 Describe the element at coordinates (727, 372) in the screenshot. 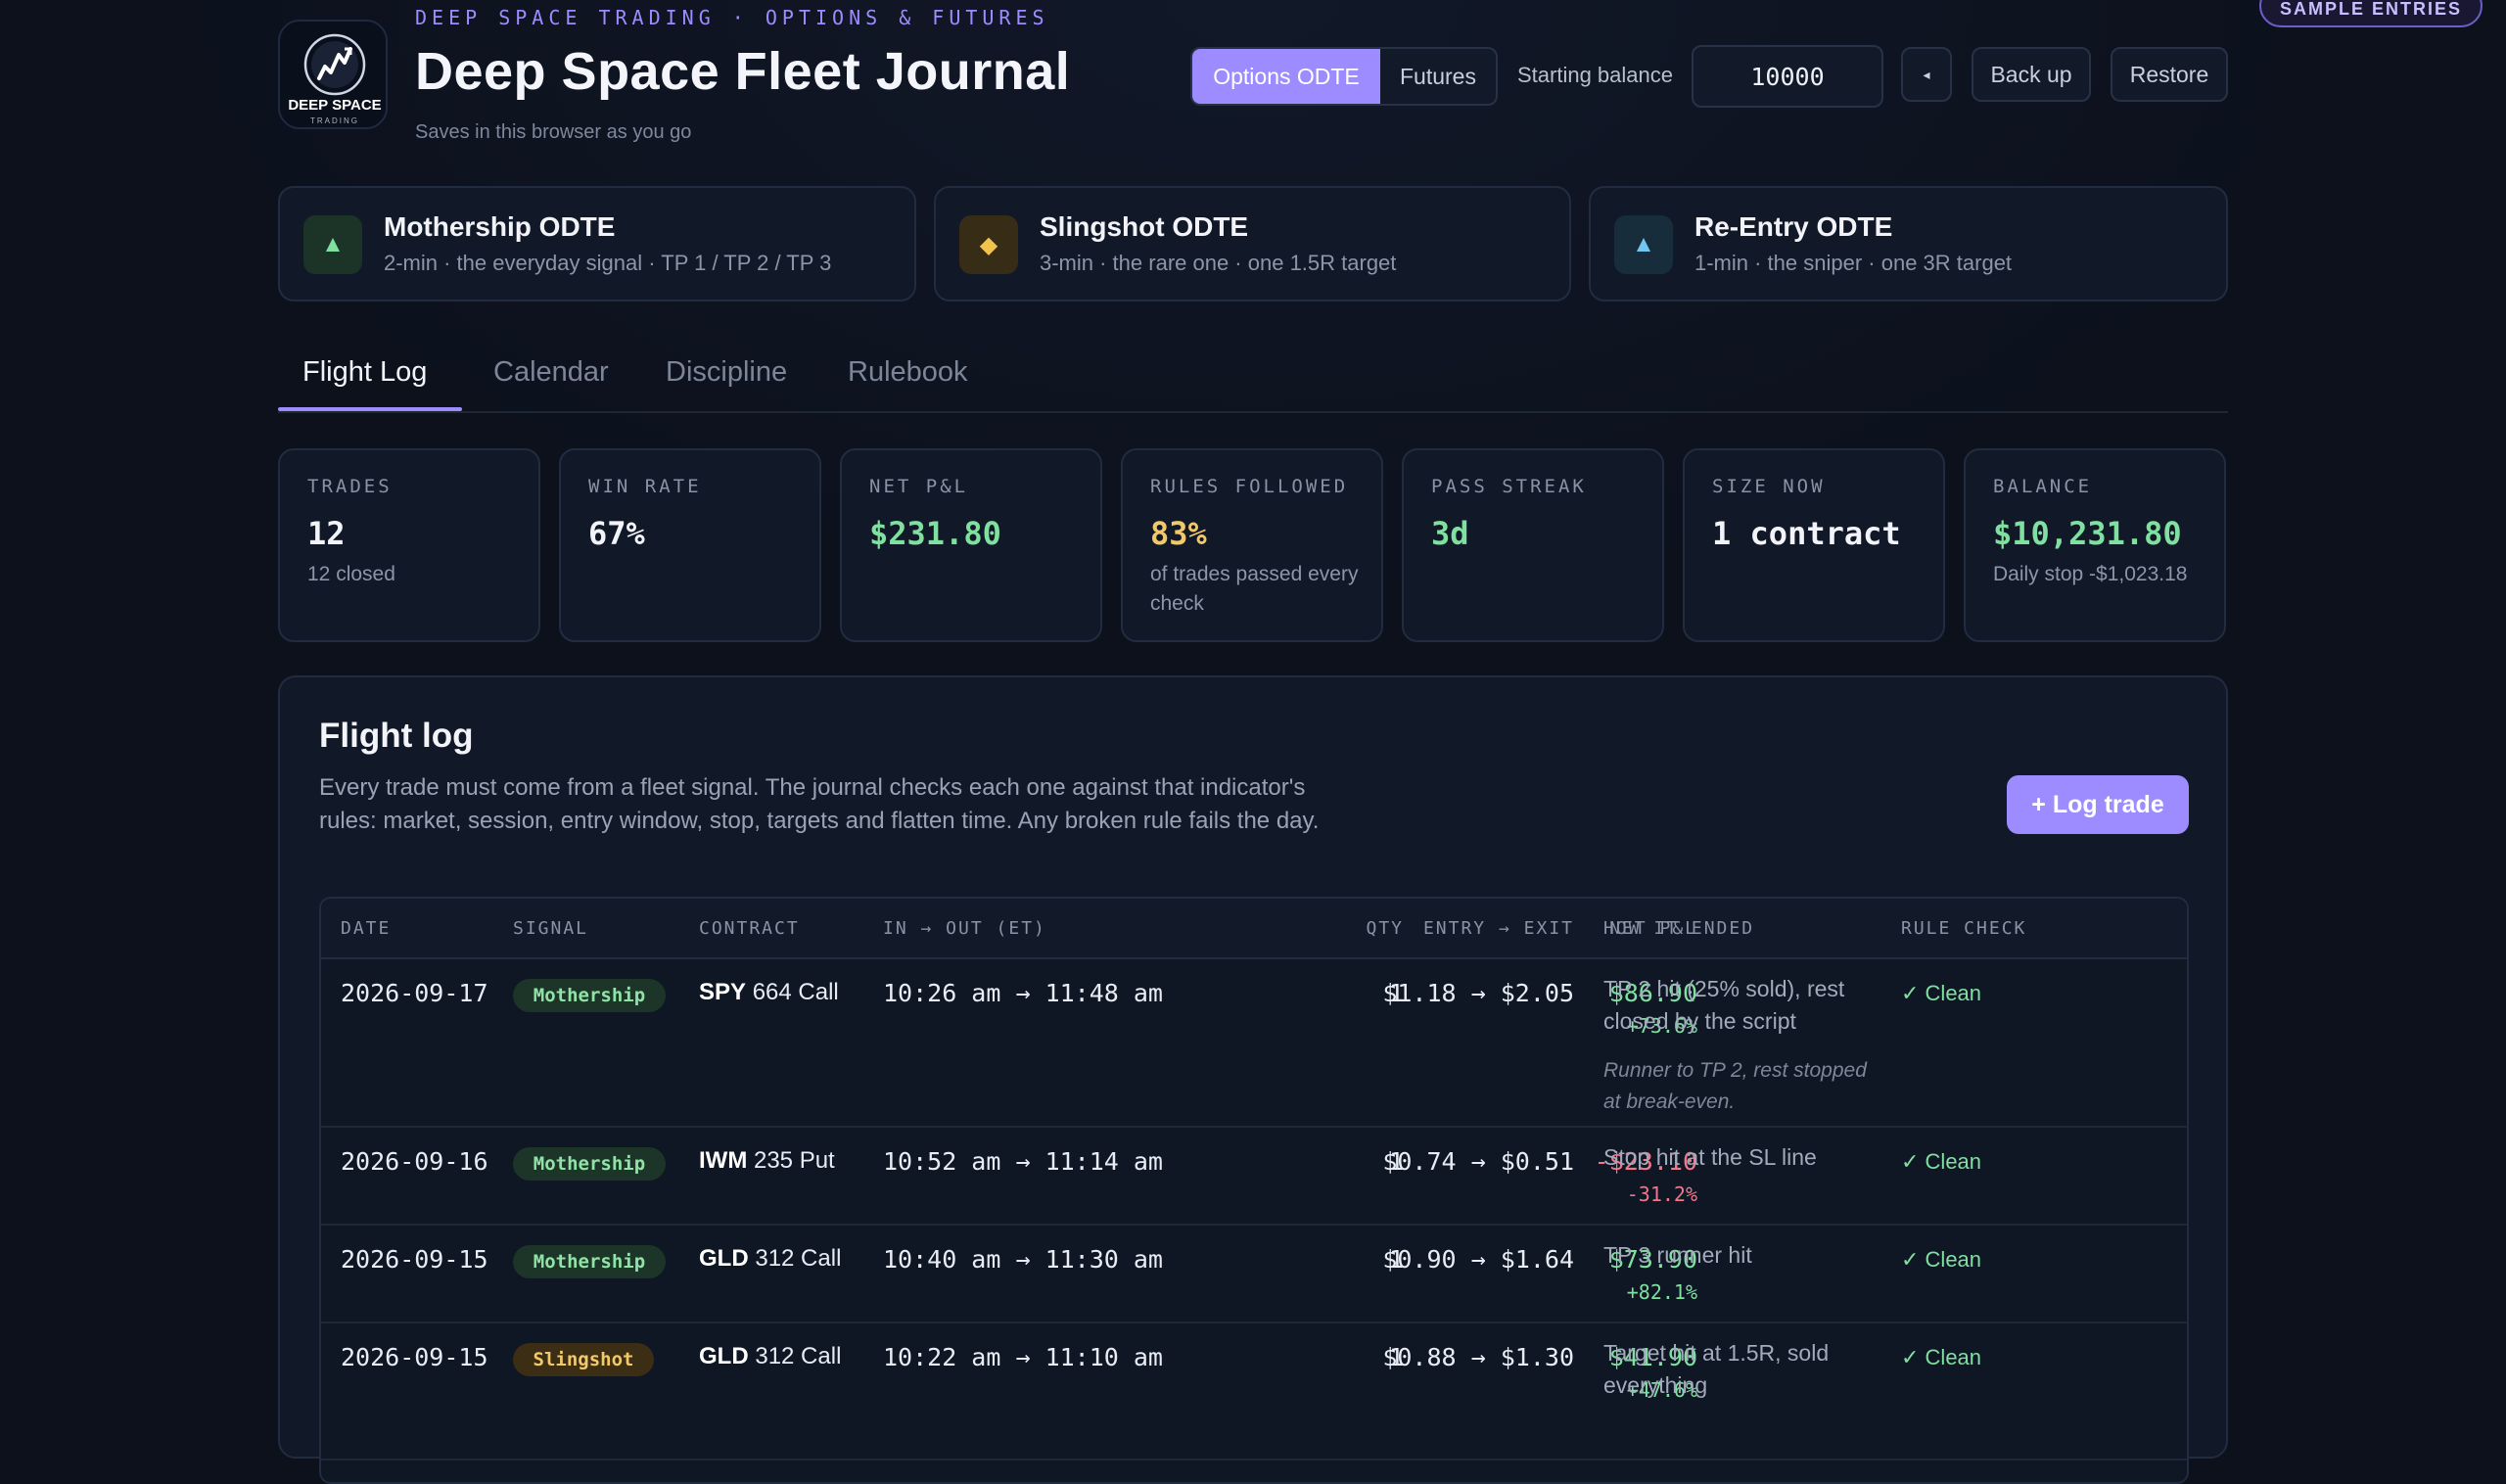

I see `tab-discipline: Discipline` at that location.